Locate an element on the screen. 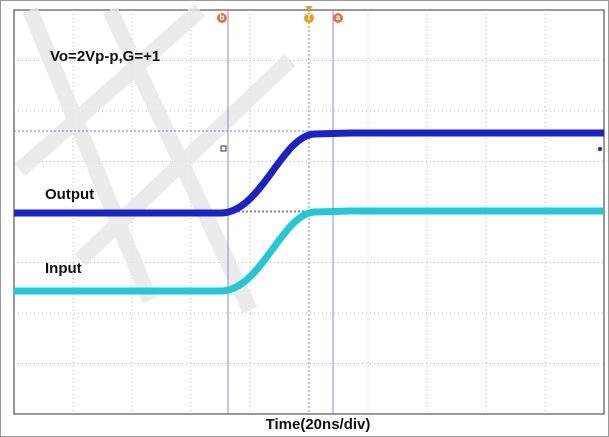 This screenshot has width=609, height=437. trace-end-marker is located at coordinates (600, 149).